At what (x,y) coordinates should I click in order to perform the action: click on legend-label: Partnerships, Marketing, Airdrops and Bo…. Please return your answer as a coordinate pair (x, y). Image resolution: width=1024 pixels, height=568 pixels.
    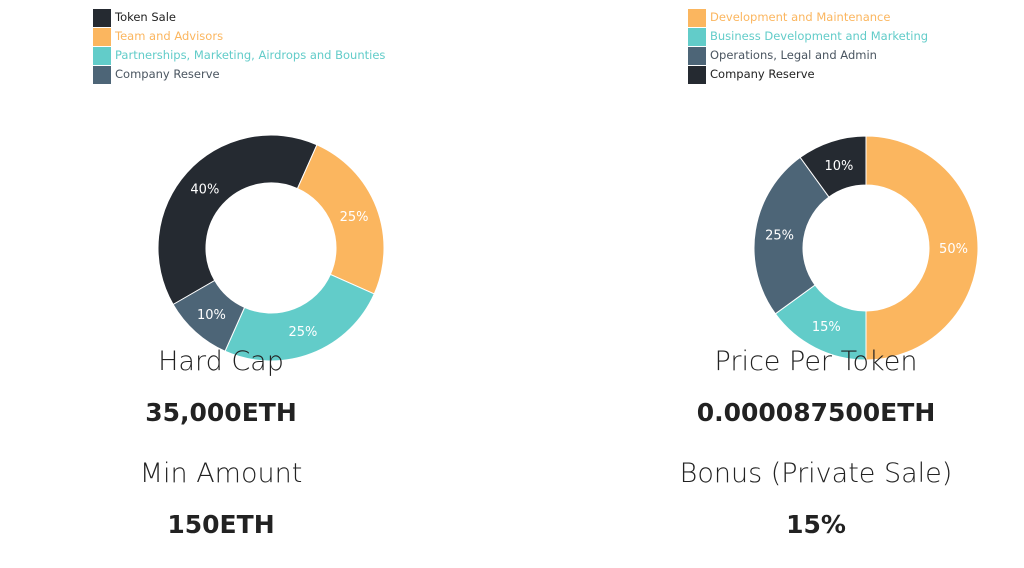
    Looking at the image, I should click on (250, 55).